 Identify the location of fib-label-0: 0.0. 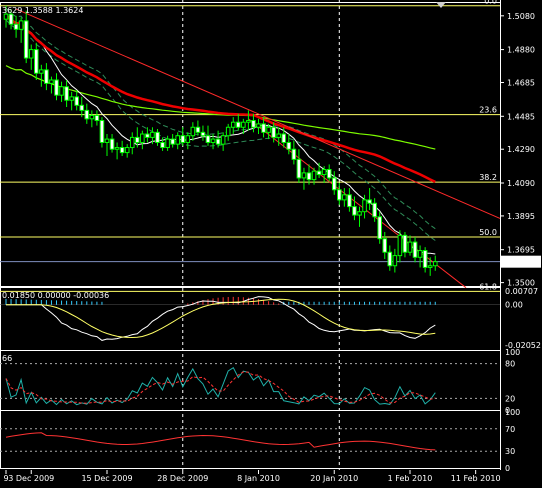
(490, 3).